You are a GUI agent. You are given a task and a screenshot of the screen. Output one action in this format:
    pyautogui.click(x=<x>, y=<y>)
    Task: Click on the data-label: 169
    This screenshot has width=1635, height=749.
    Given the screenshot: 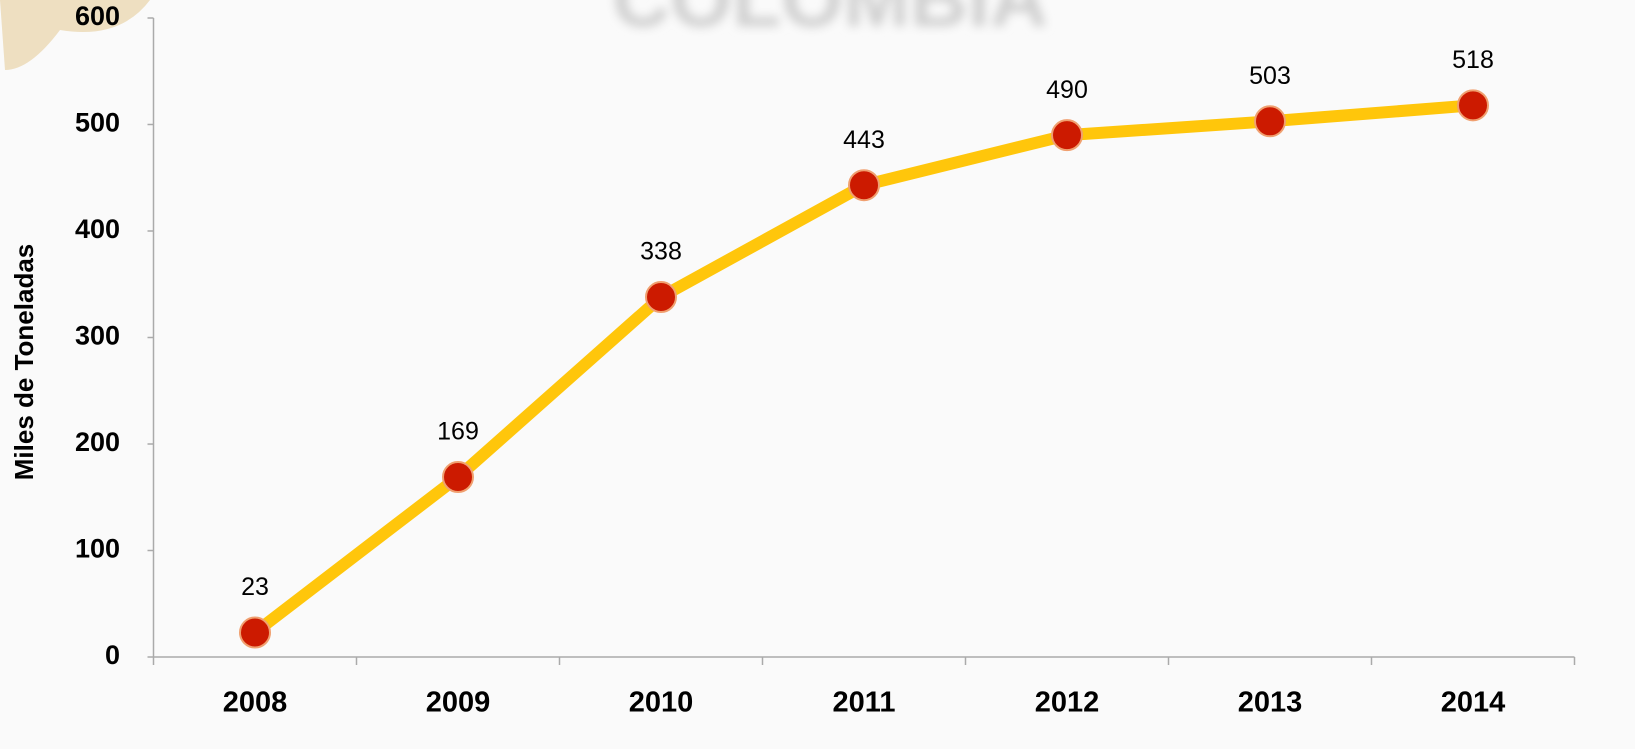 What is the action you would take?
    pyautogui.click(x=458, y=432)
    